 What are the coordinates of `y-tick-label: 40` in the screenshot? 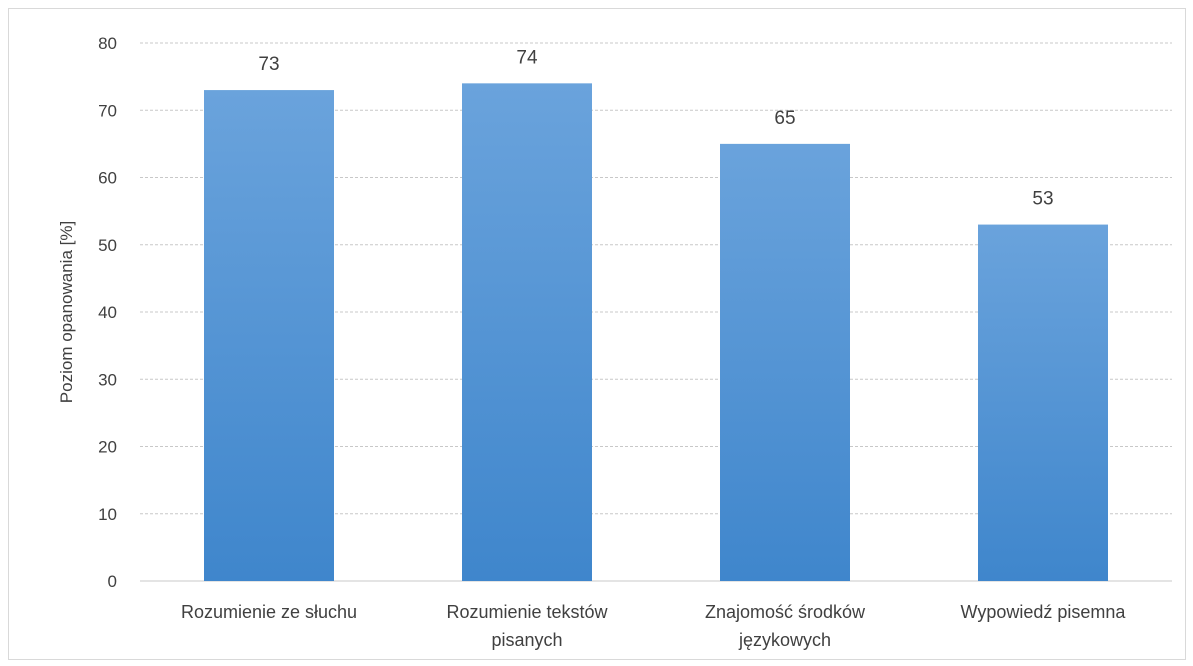 It's located at (107, 312).